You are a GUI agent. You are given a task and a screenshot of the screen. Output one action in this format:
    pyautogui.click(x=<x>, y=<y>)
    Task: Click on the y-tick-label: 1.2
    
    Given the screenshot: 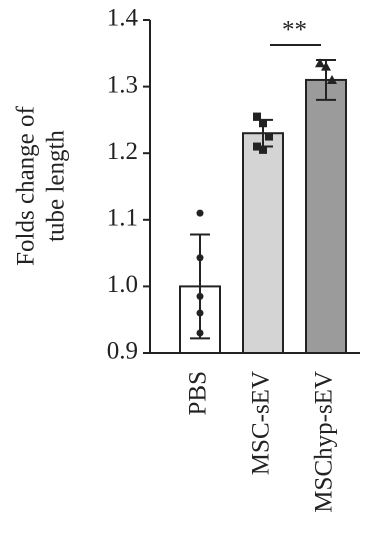 What is the action you would take?
    pyautogui.click(x=122, y=151)
    